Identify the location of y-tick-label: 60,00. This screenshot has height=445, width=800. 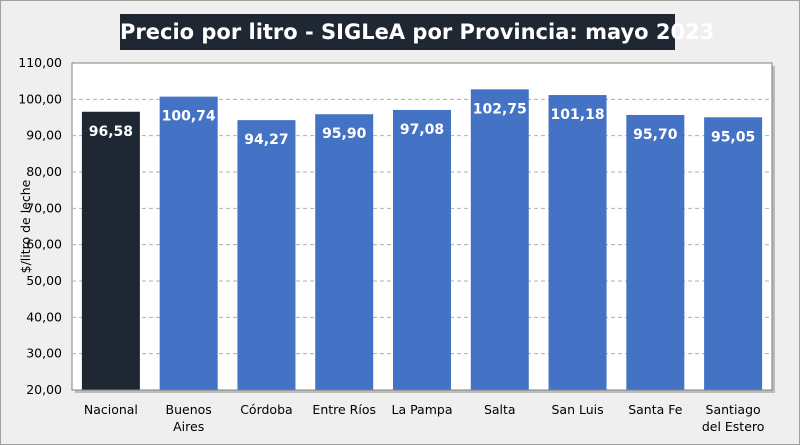
(44, 244).